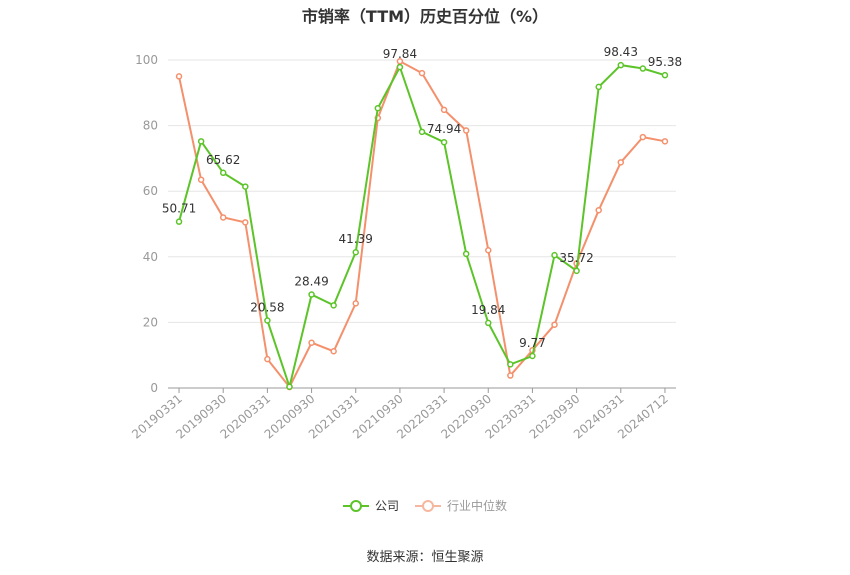 The height and width of the screenshot is (575, 850). I want to click on y-tick-label: 20, so click(150, 322).